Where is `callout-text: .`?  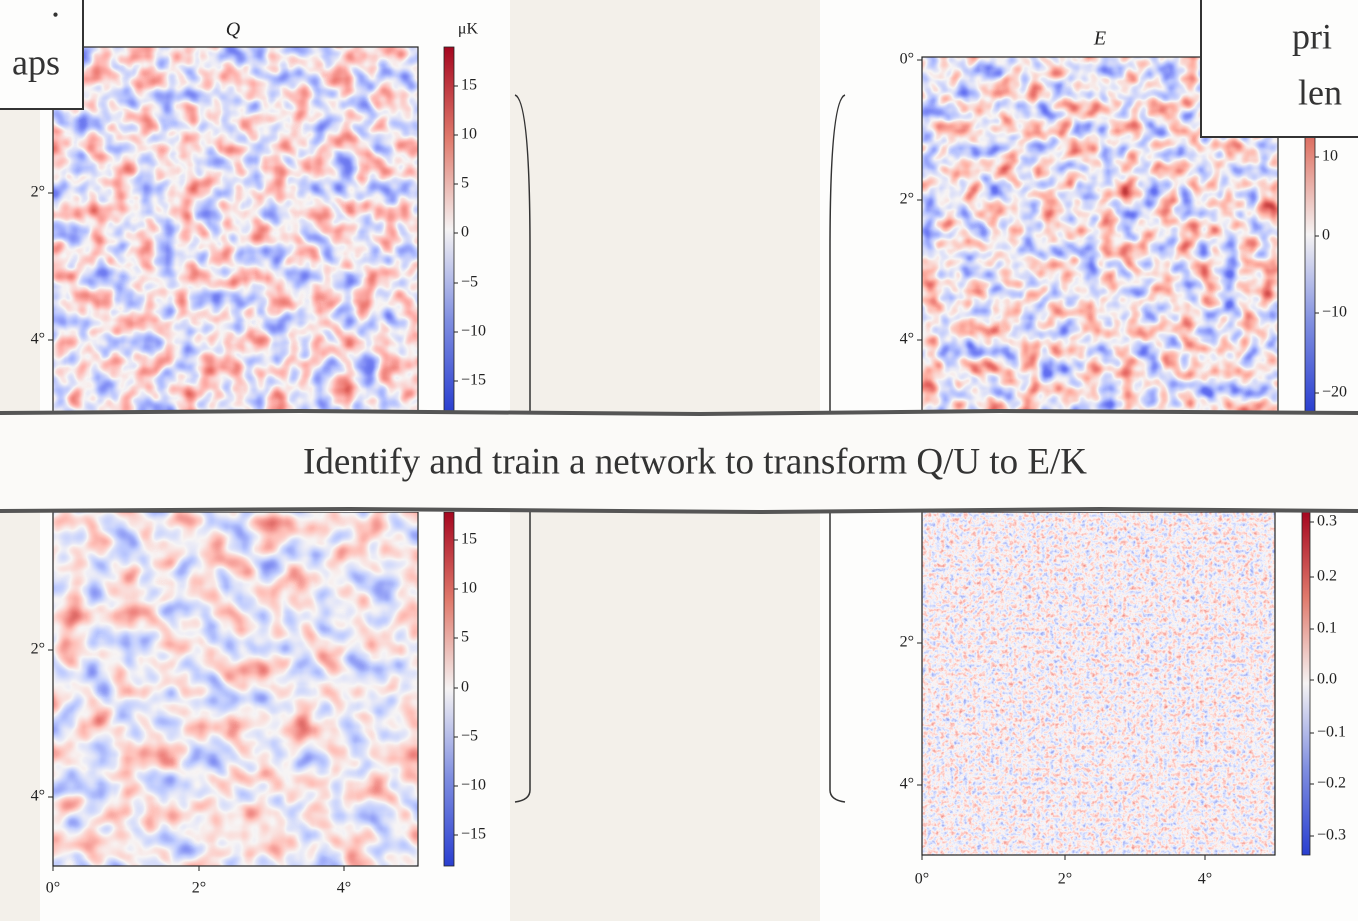
callout-text: . is located at coordinates (55, 12).